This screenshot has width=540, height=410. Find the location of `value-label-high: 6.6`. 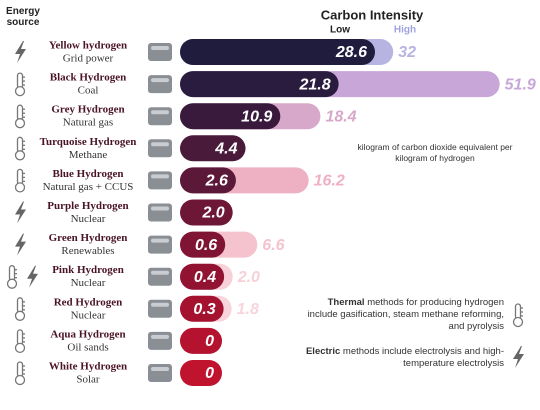

value-label-high: 6.6 is located at coordinates (273, 245).